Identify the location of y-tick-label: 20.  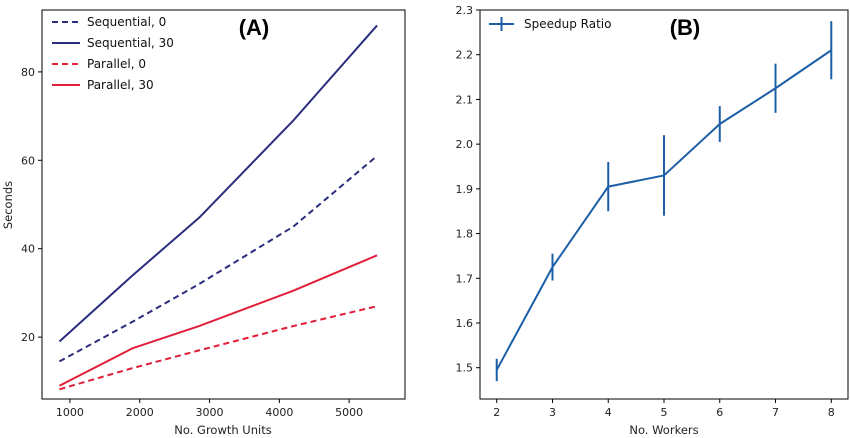
(28, 337).